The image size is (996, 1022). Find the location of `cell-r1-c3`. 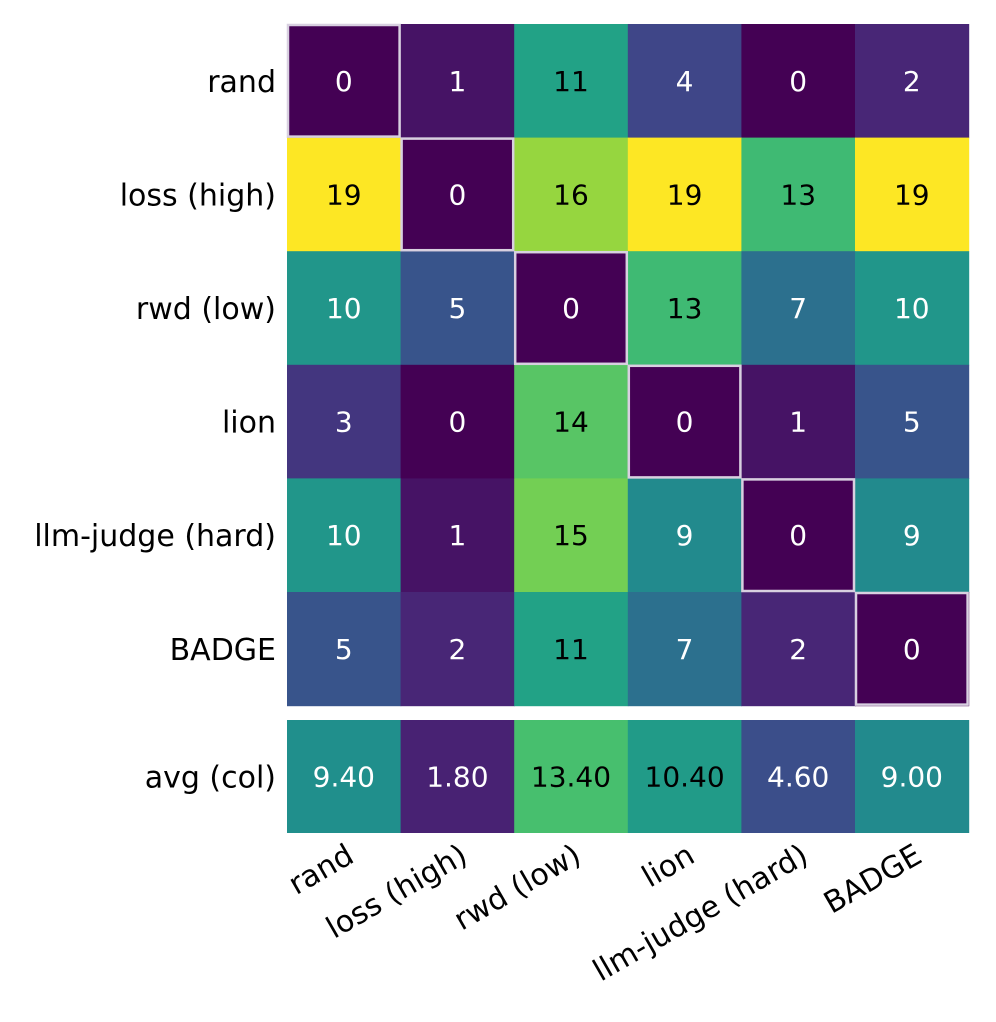

cell-r1-c3 is located at coordinates (684, 194).